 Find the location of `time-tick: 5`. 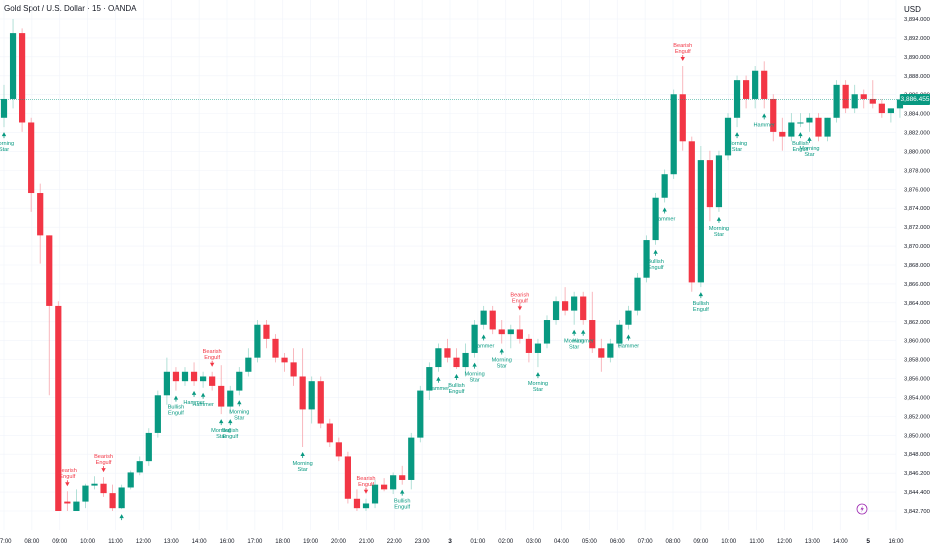

time-tick: 5 is located at coordinates (868, 541).